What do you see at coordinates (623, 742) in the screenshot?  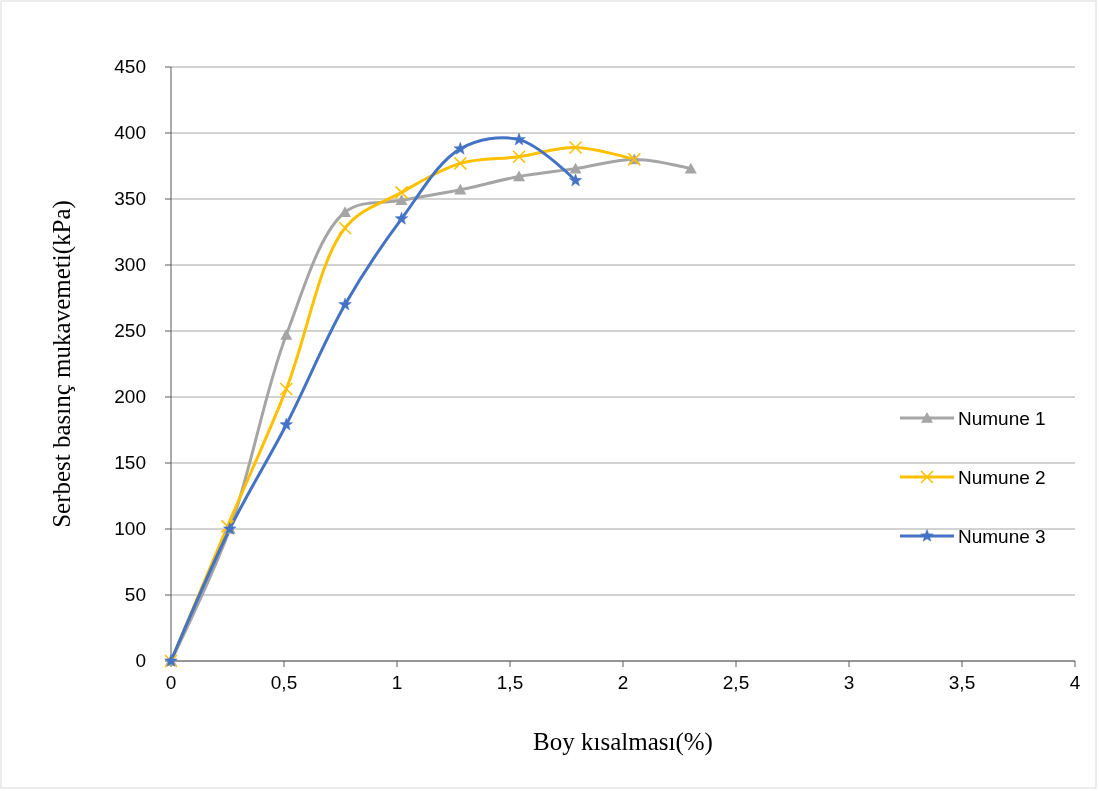 I see `x-axis-title: Boy kısalması(%)` at bounding box center [623, 742].